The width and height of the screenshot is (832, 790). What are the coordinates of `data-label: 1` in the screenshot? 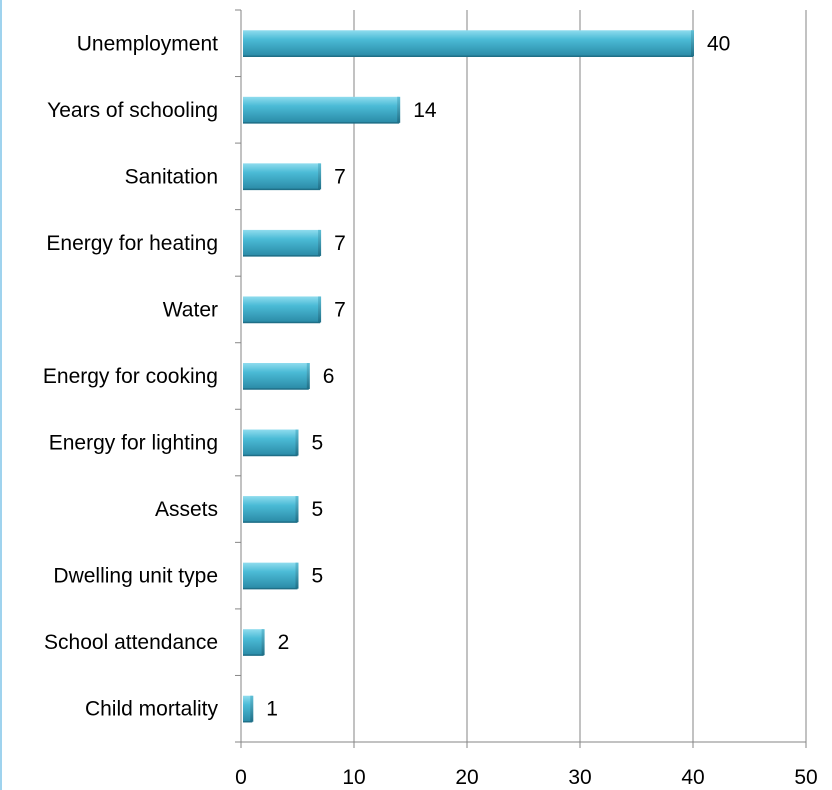 It's located at (272, 709).